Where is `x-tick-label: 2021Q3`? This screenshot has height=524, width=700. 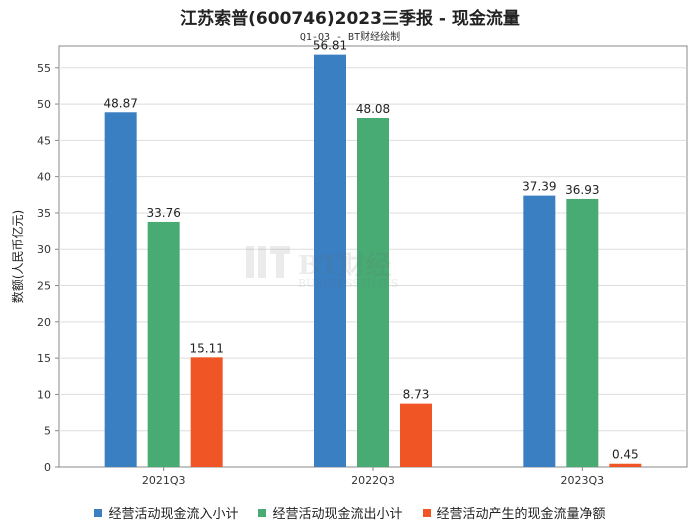 x-tick-label: 2021Q3 is located at coordinates (164, 480).